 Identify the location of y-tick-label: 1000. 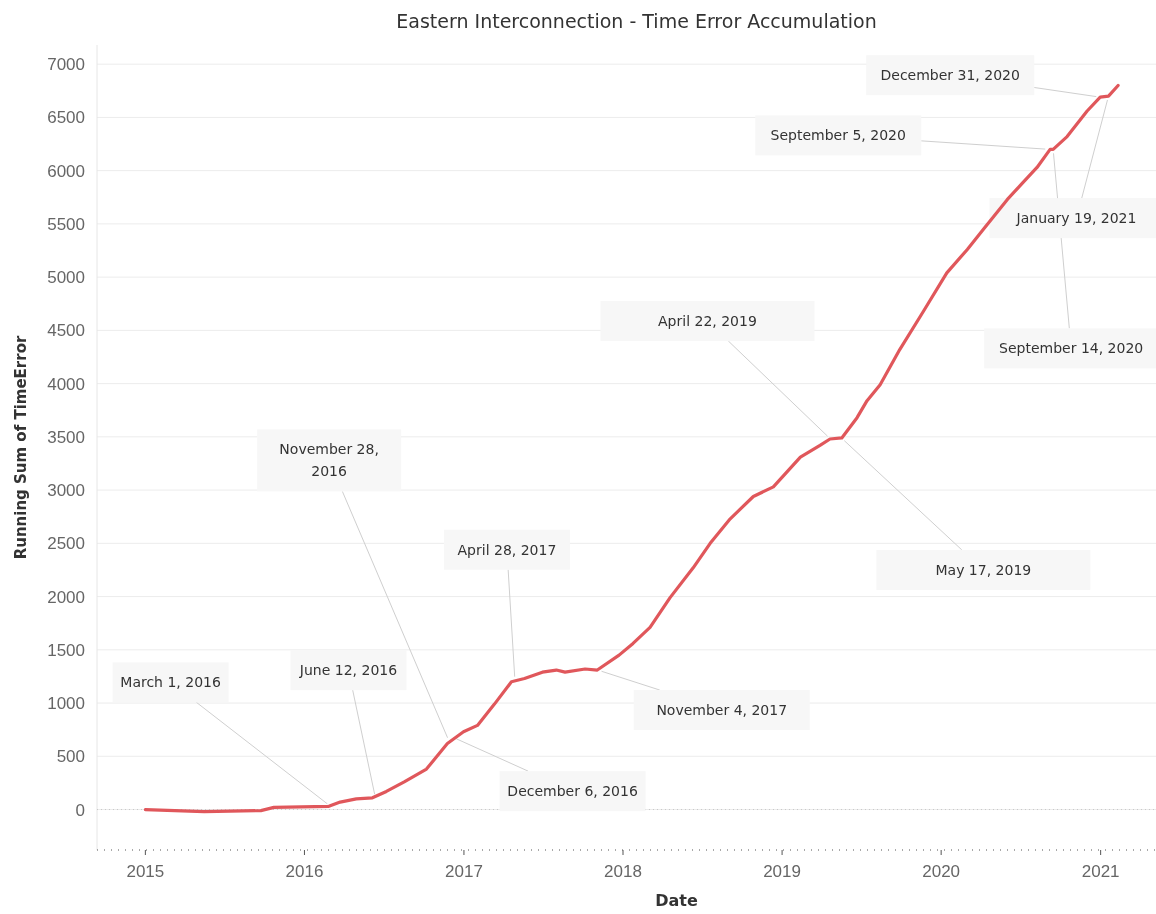
(66, 704).